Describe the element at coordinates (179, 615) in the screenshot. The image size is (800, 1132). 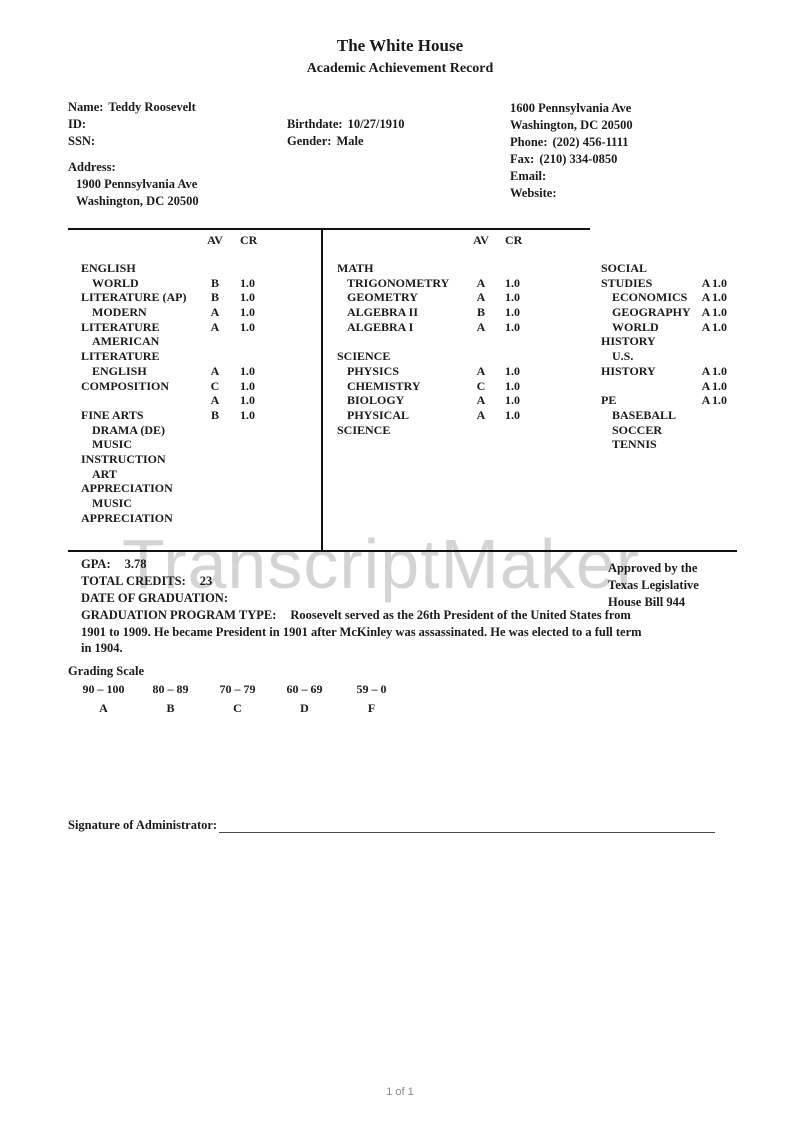
I see `program-type-label: GRADUATION PROGRAM TYPE:` at that location.